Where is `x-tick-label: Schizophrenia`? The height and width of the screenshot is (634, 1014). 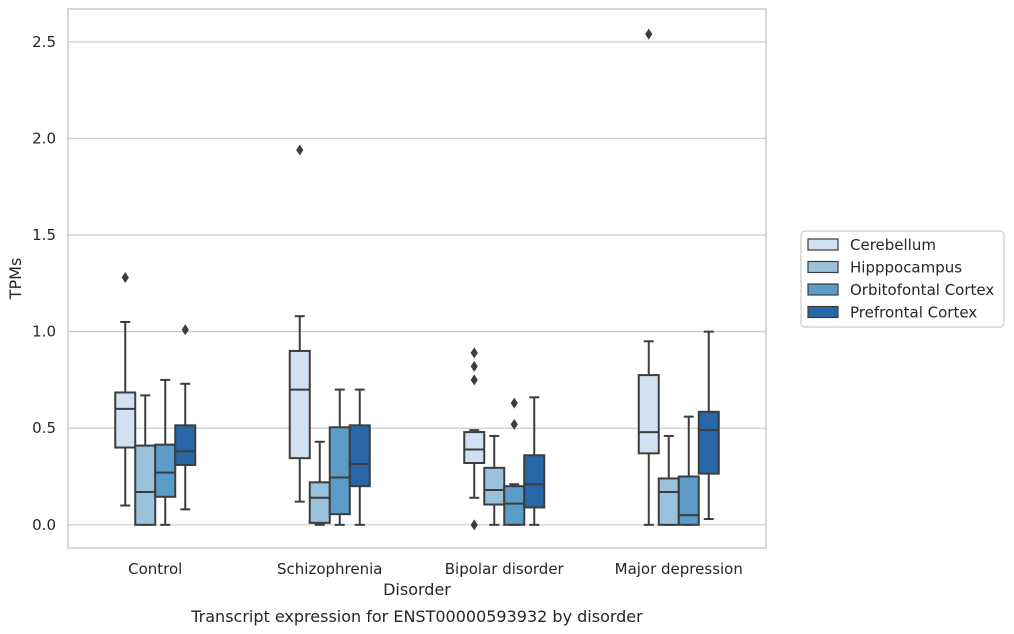 x-tick-label: Schizophrenia is located at coordinates (329, 569).